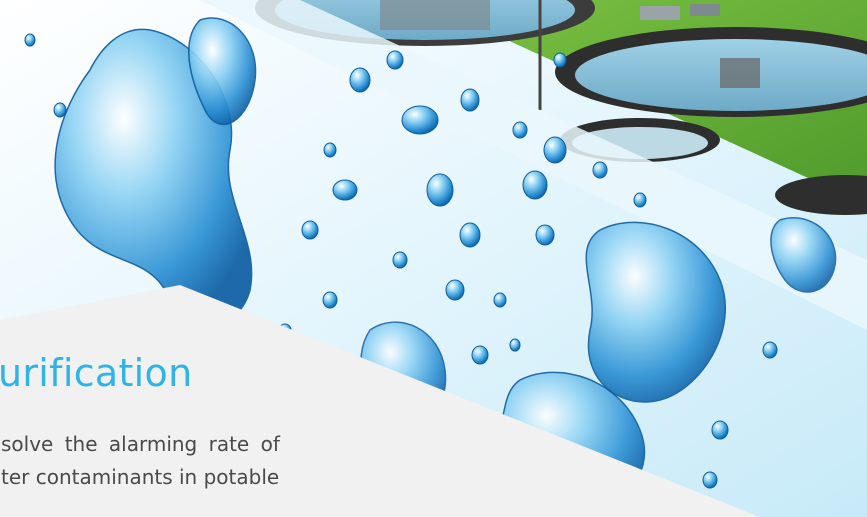 The height and width of the screenshot is (517, 867). Describe the element at coordinates (140, 477) in the screenshot. I see `caption-body-line-2: ter contaminants in potable` at that location.